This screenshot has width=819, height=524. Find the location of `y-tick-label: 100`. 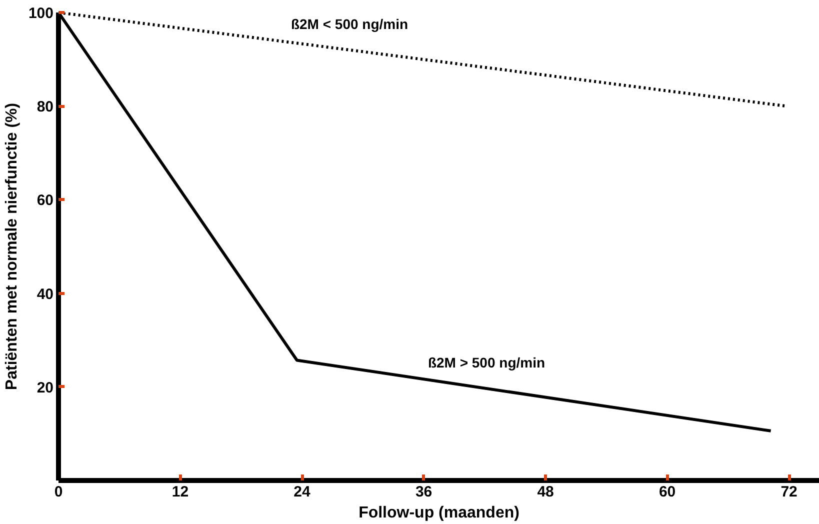

y-tick-label: 100 is located at coordinates (41, 13).